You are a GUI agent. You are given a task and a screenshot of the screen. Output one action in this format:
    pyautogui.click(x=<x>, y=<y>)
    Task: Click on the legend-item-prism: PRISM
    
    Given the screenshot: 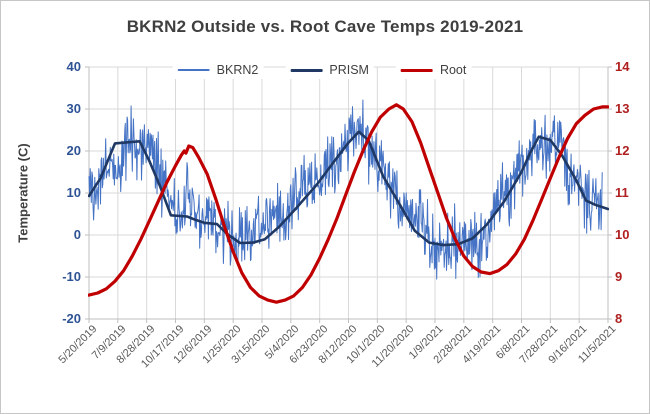 What is the action you would take?
    pyautogui.click(x=329, y=70)
    